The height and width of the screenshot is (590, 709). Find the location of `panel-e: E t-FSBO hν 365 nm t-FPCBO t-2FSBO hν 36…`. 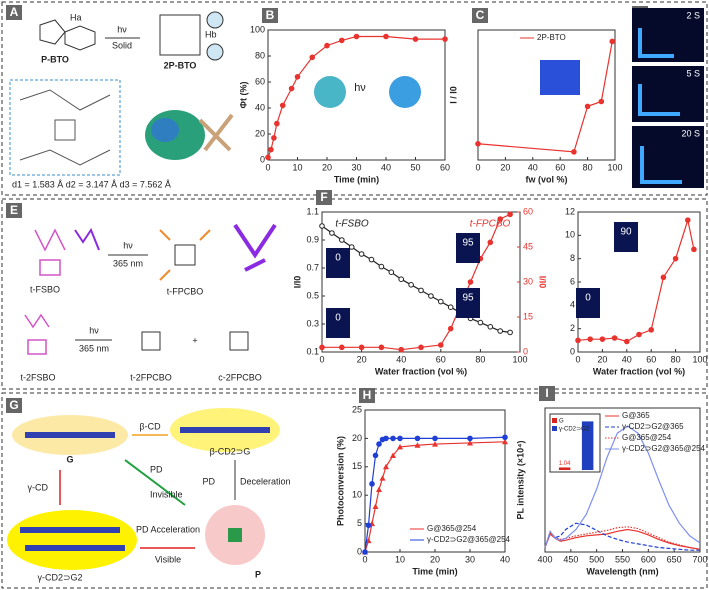

panel-e: E t-FSBO hν 365 nm t-FPCBO t-2FSBO hν 36… is located at coordinates (141, 292).